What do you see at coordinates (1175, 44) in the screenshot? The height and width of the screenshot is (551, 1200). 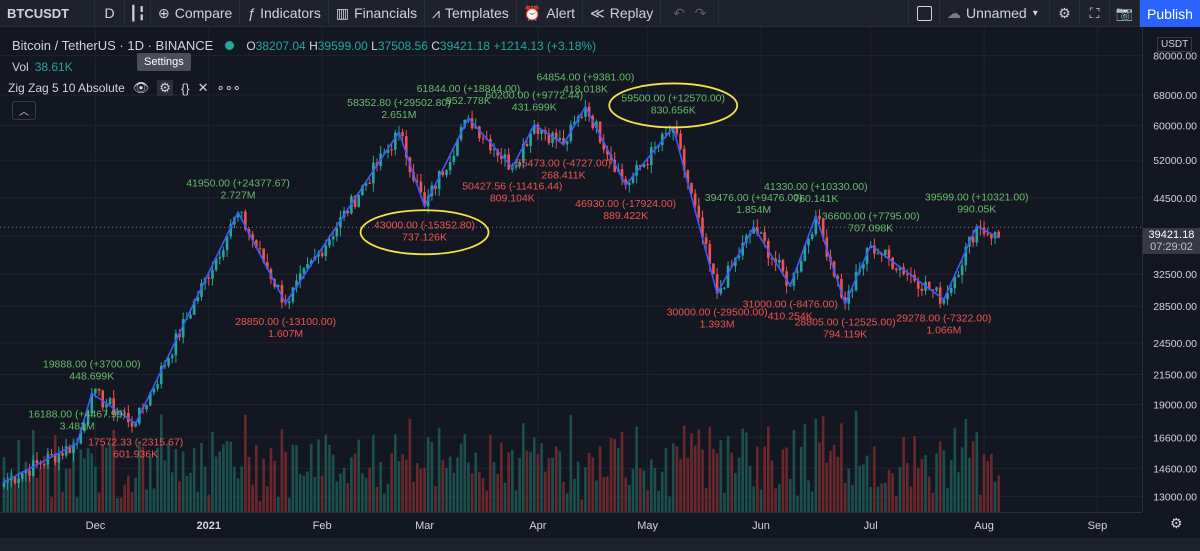 I see `currency-badge: USDT` at bounding box center [1175, 44].